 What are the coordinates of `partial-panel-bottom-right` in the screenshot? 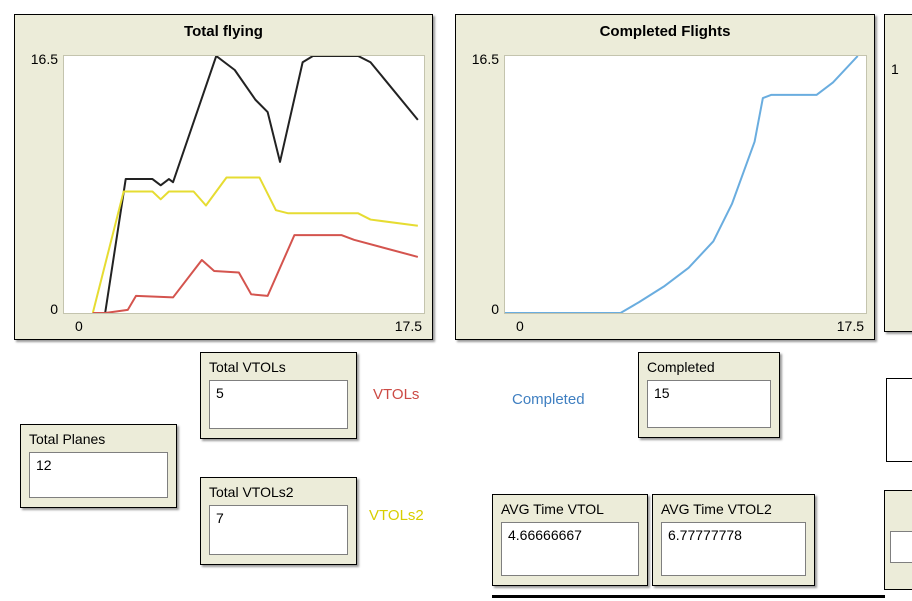 It's located at (898, 540).